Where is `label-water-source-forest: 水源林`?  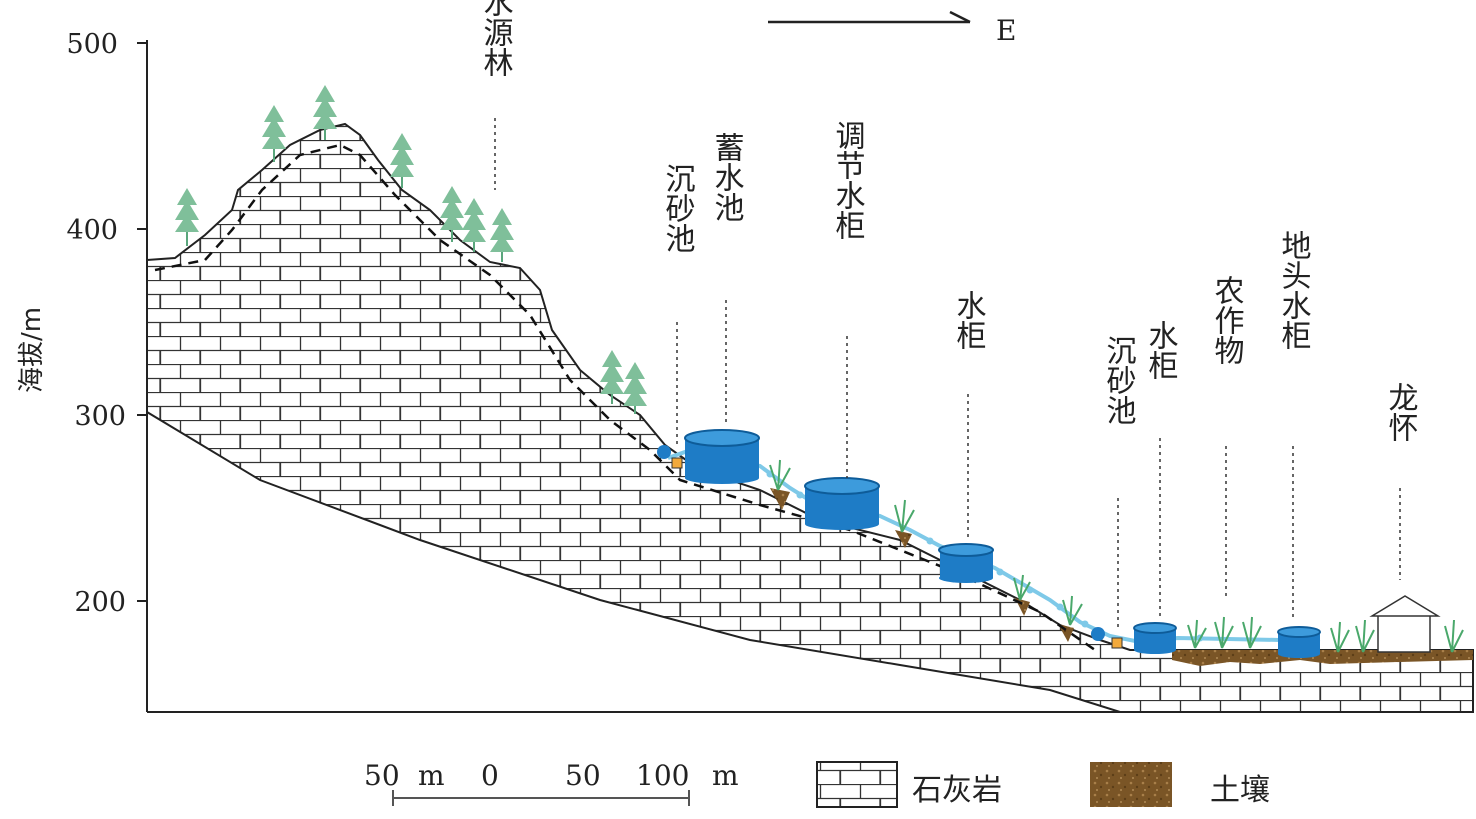
label-water-source-forest: 水源林 is located at coordinates (496, 38).